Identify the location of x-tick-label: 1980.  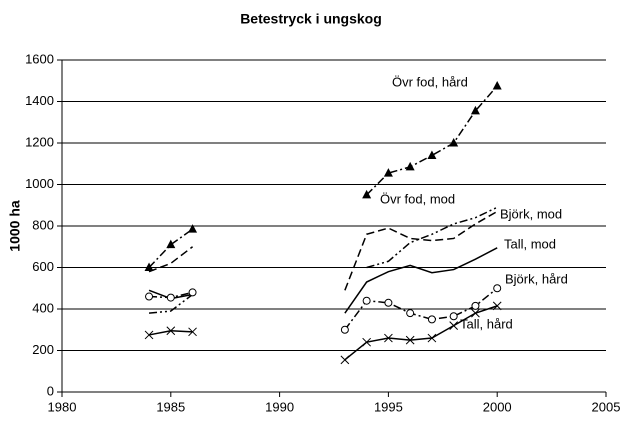
(62, 406).